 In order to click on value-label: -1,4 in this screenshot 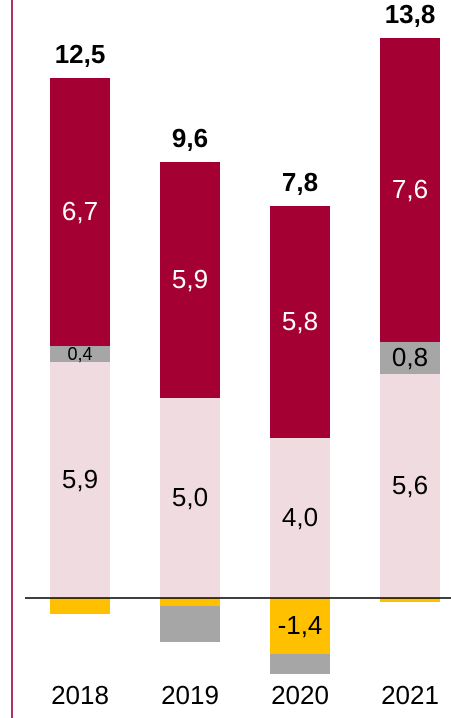, I will do `click(300, 625)`.